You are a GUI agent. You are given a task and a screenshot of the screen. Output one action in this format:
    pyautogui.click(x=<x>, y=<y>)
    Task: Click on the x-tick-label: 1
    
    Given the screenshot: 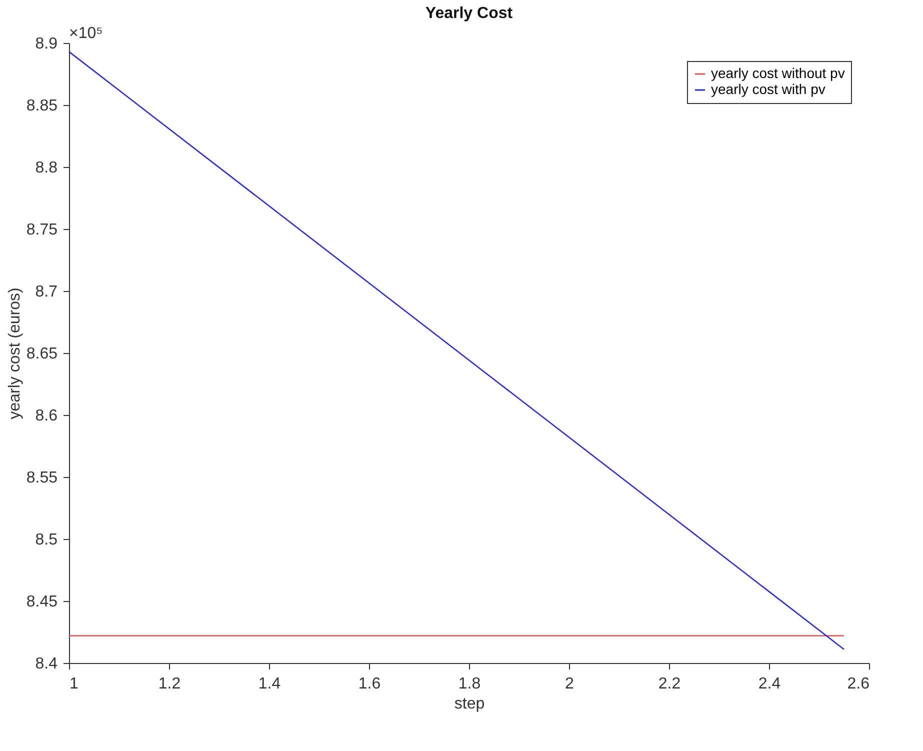 What is the action you would take?
    pyautogui.click(x=74, y=684)
    